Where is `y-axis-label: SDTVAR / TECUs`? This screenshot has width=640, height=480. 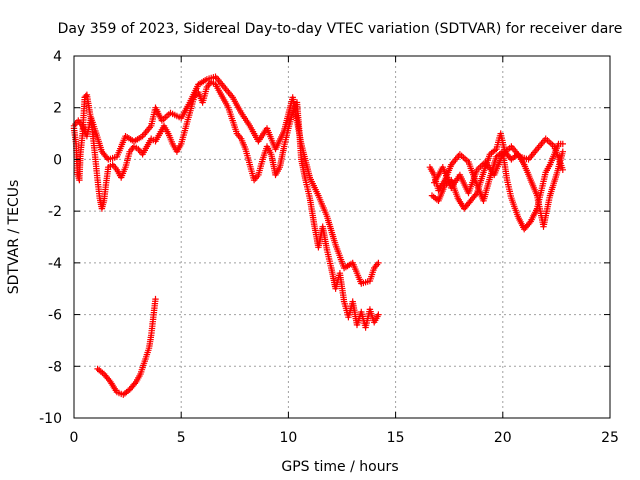
y-axis-label: SDTVAR / TECUs is located at coordinates (14, 237).